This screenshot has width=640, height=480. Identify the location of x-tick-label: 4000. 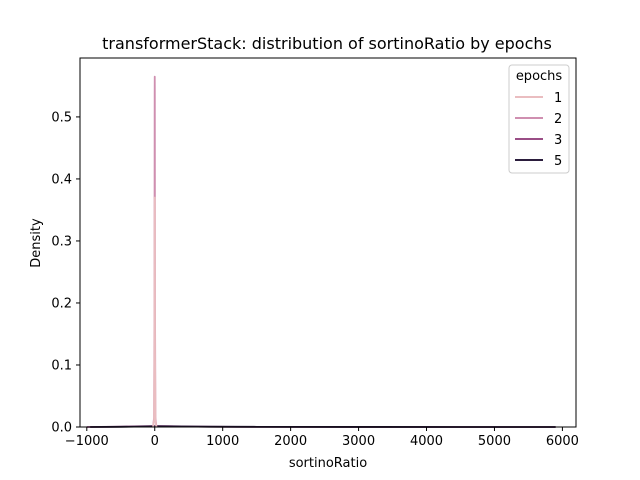
(426, 441).